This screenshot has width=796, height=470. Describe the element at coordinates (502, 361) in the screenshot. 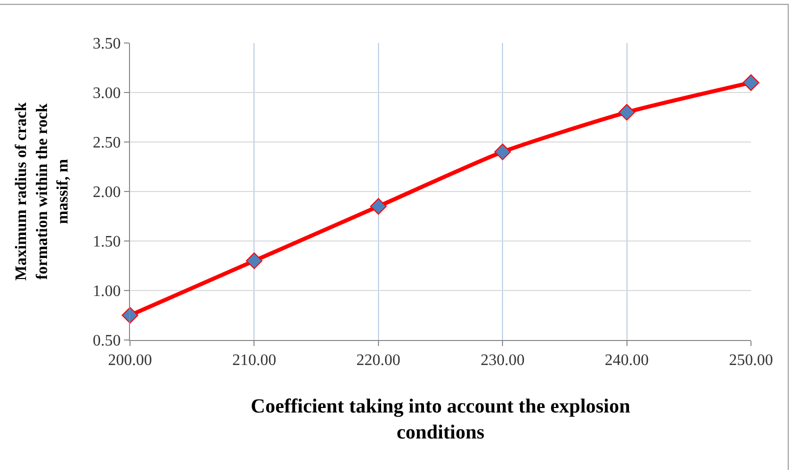

I see `x-tick-label: 230.00` at that location.